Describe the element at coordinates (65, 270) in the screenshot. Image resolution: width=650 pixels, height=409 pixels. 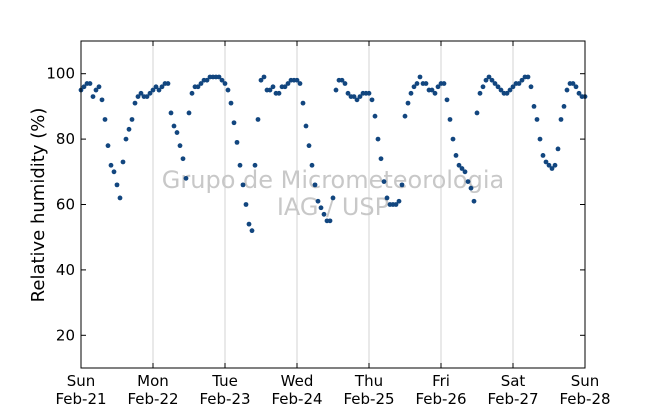
I see `y-tick-label: 40` at that location.